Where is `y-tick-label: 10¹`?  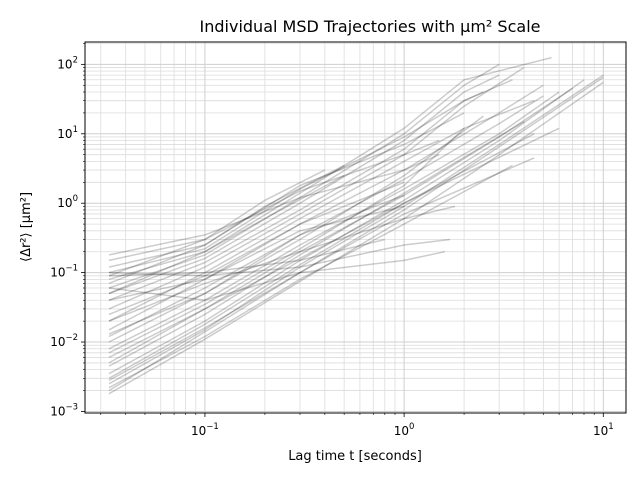
y-tick-label: 10¹ is located at coordinates (67, 133).